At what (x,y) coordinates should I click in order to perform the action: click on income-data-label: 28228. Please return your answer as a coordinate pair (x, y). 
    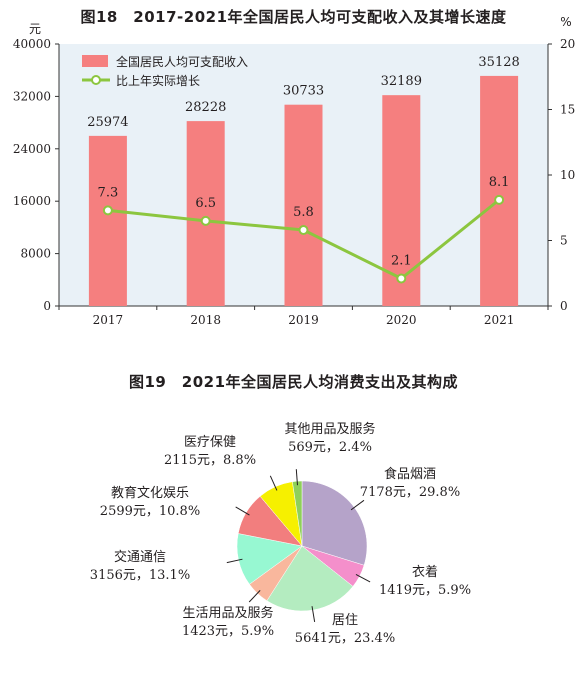
    Looking at the image, I should click on (205, 107).